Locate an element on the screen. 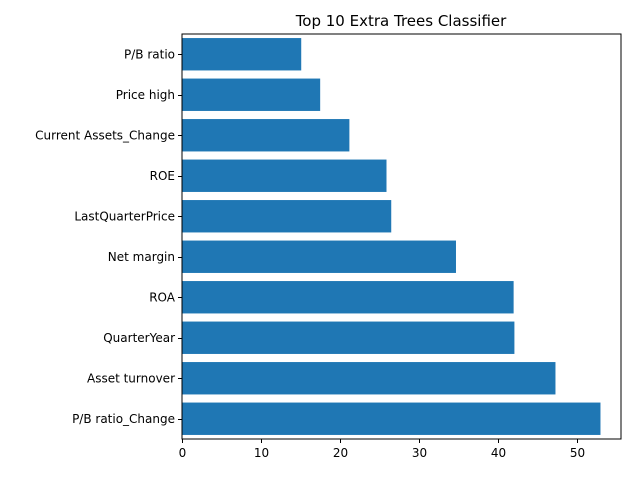 This screenshot has height=478, width=627. x-tick-label: 10 is located at coordinates (261, 453).